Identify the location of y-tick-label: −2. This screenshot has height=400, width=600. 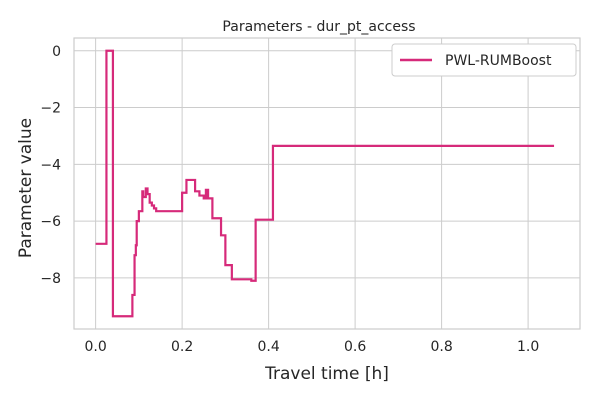
(50, 109).